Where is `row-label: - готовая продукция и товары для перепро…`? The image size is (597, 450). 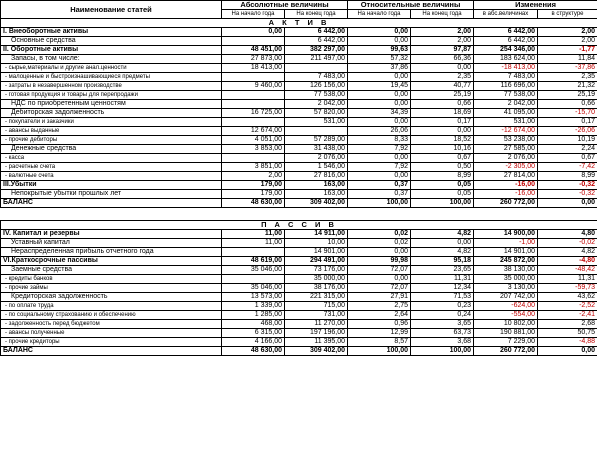
row-label: - готовая продукция и товары для перепро… is located at coordinates (111, 95).